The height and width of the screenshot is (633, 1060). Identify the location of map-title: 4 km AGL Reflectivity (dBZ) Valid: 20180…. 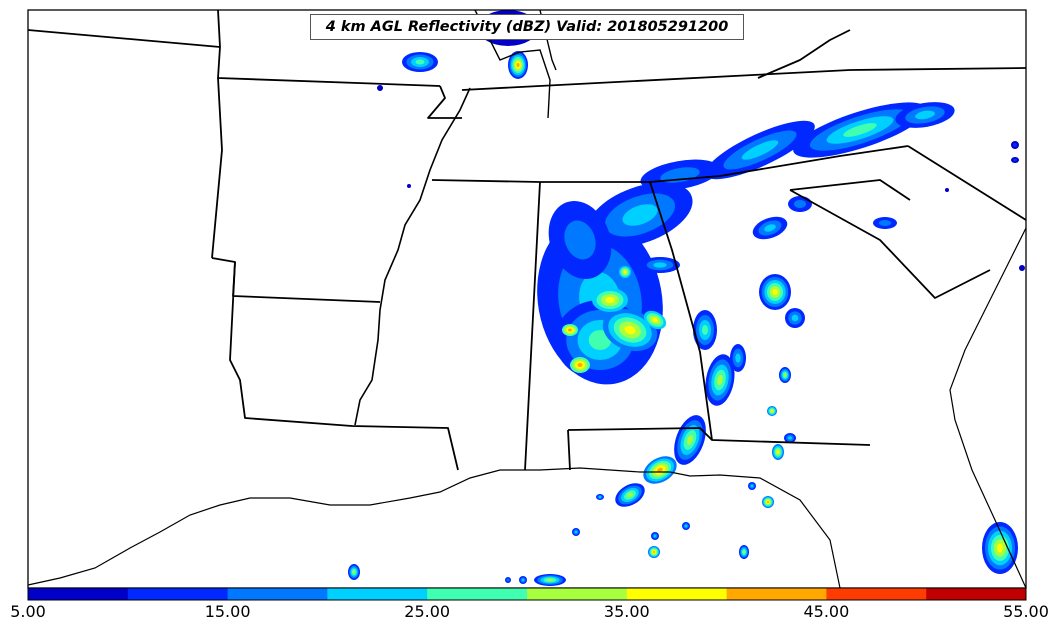
(527, 27).